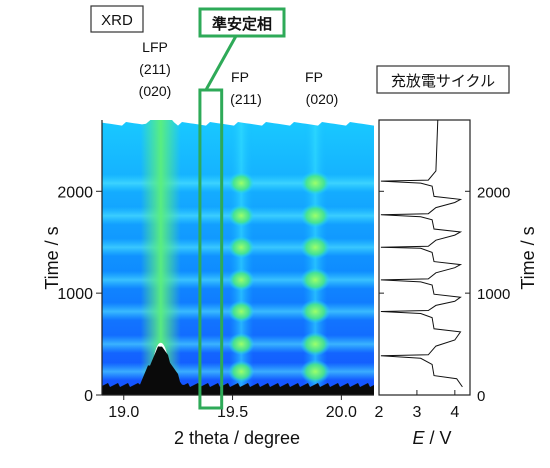  What do you see at coordinates (528, 257) in the screenshot?
I see `voltage-y-axis-title: Time / s` at bounding box center [528, 257].